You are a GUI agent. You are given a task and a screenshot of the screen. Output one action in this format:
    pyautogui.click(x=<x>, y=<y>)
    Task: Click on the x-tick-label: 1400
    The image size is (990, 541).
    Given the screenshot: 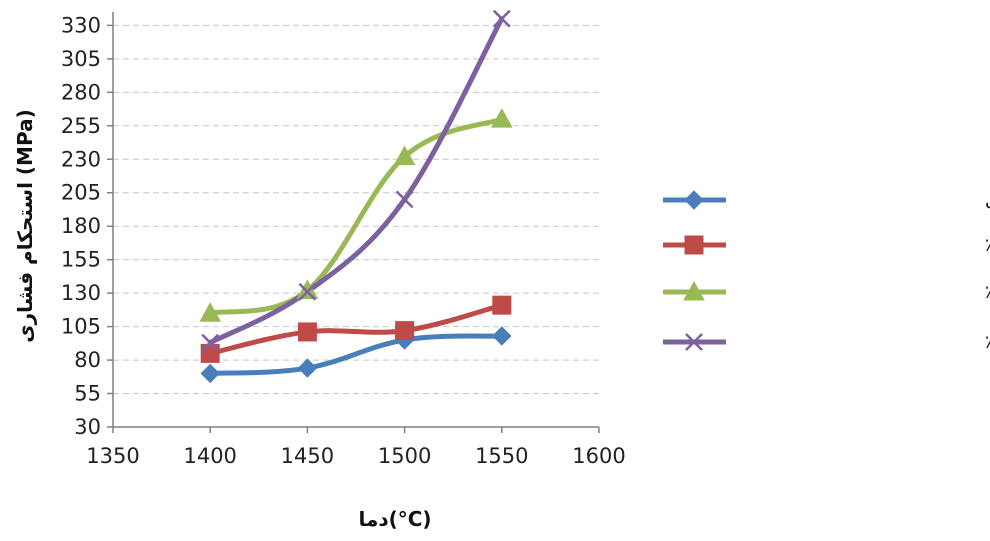 What is the action you would take?
    pyautogui.click(x=209, y=456)
    